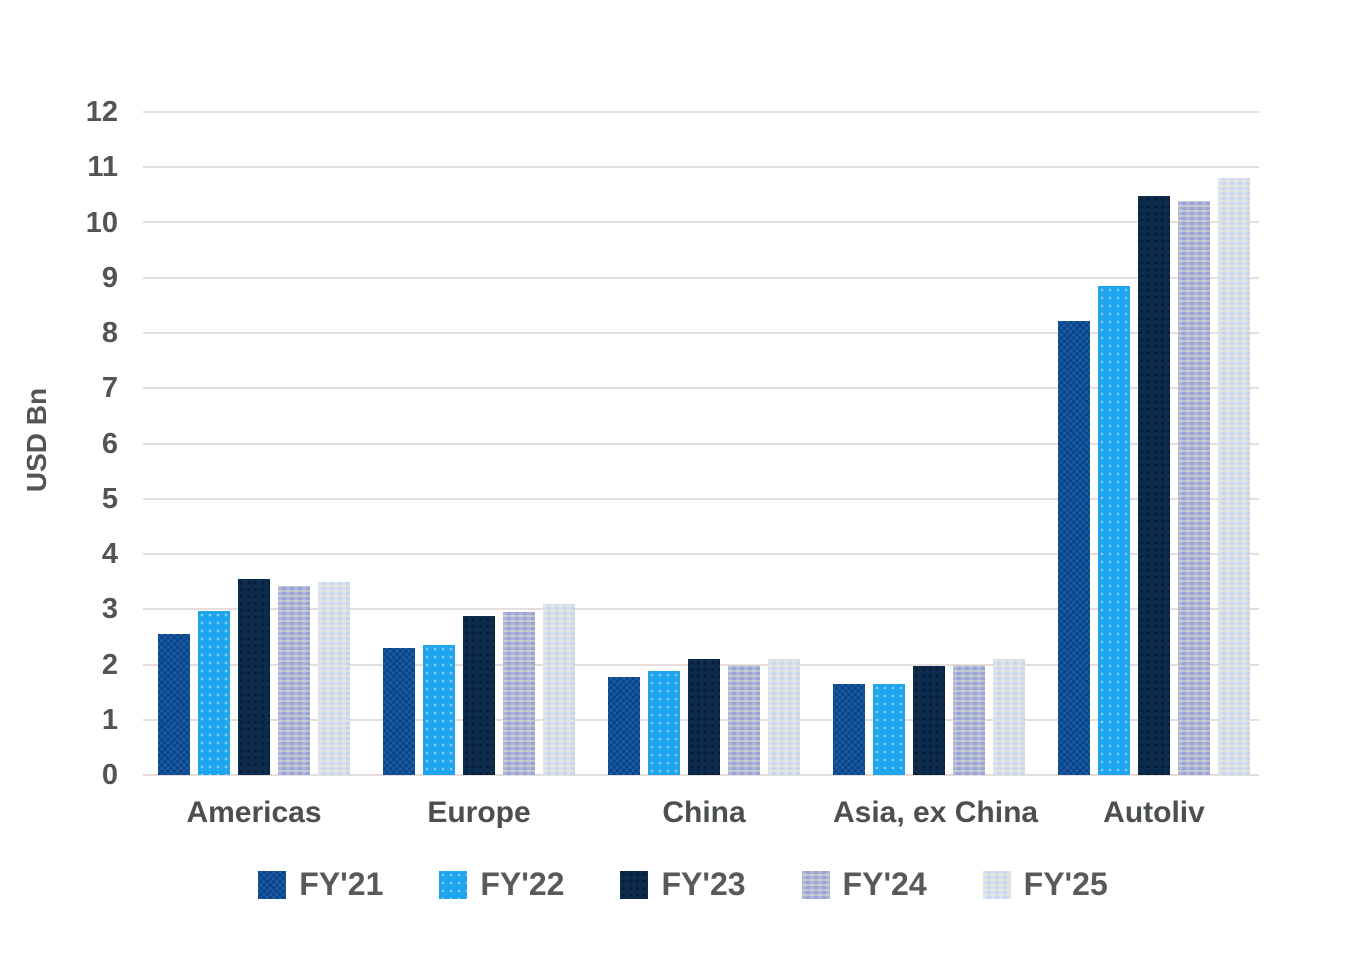 This screenshot has height=957, width=1366. I want to click on bar-fy24-americas, so click(294, 680).